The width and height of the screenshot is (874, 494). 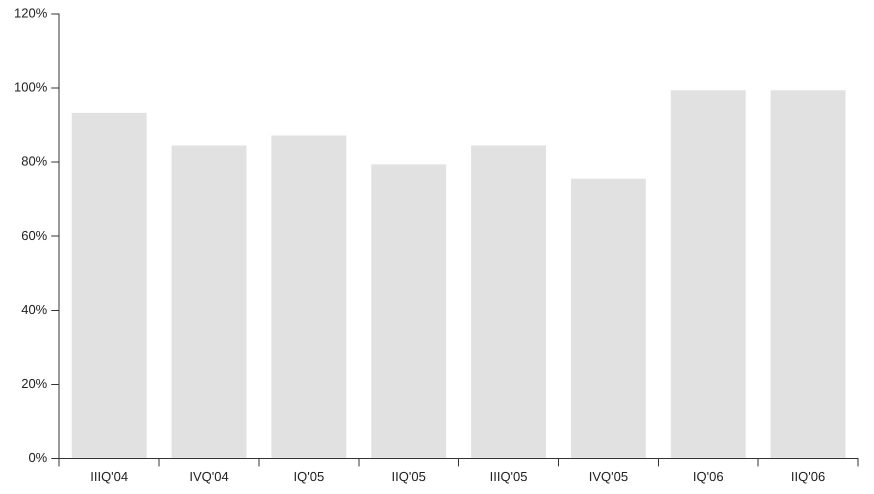 What do you see at coordinates (509, 476) in the screenshot?
I see `x-tick-label: IIIQ'05` at bounding box center [509, 476].